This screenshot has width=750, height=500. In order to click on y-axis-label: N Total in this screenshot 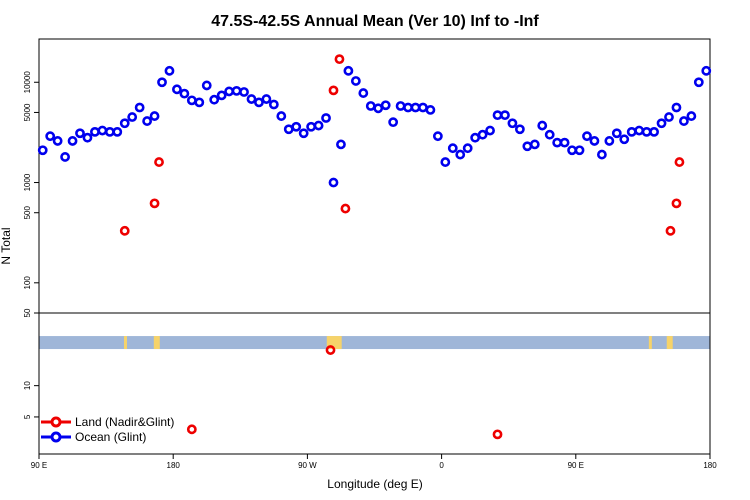, I will do `click(6, 245)`.